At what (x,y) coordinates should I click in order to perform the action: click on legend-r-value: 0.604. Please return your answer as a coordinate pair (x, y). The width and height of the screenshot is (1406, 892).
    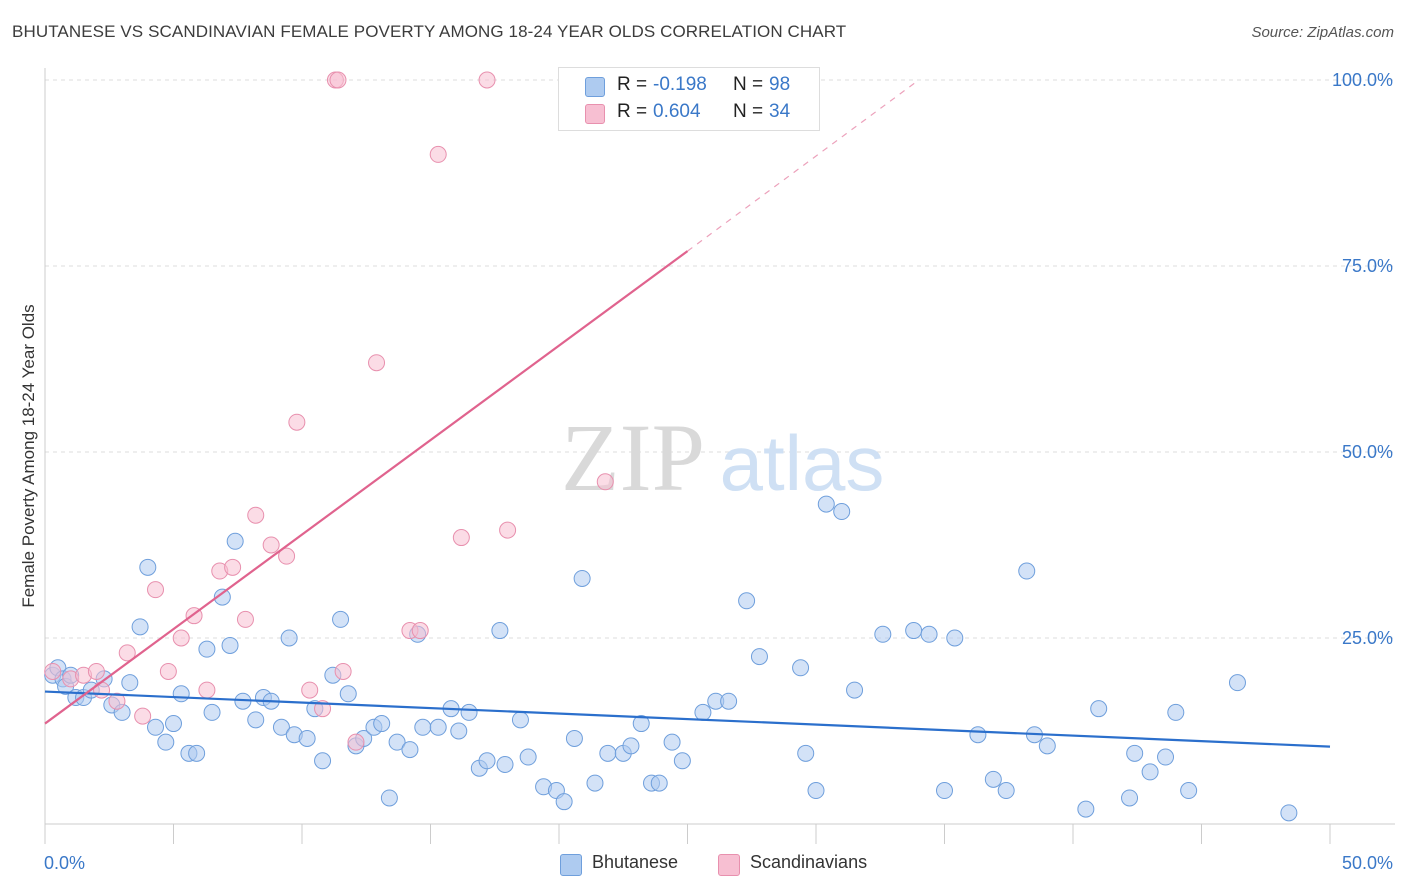
    Looking at the image, I should click on (677, 111).